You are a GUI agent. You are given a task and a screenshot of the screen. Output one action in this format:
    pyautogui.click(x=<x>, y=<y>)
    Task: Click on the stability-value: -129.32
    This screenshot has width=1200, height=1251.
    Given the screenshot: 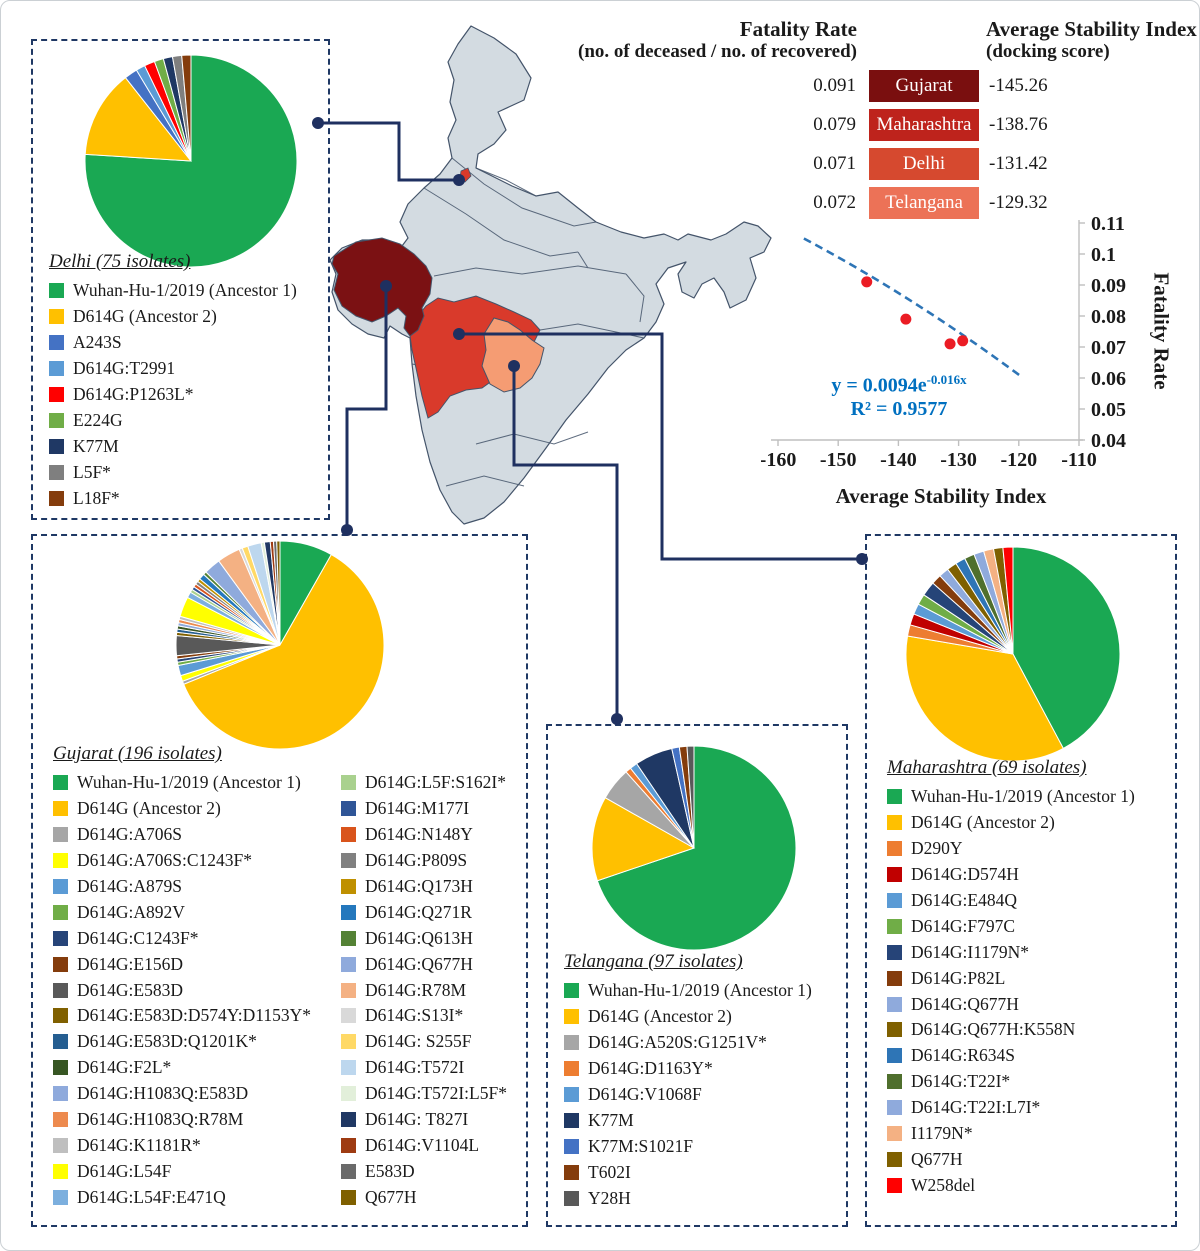 What is the action you would take?
    pyautogui.click(x=1018, y=202)
    